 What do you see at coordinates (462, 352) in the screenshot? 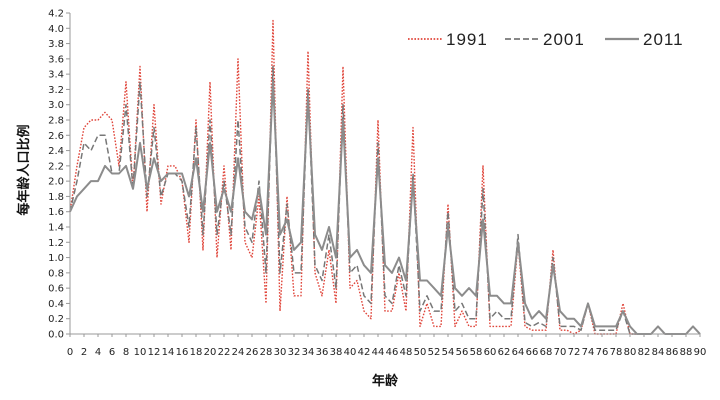
I see `x-tick-label: 56` at bounding box center [462, 352].